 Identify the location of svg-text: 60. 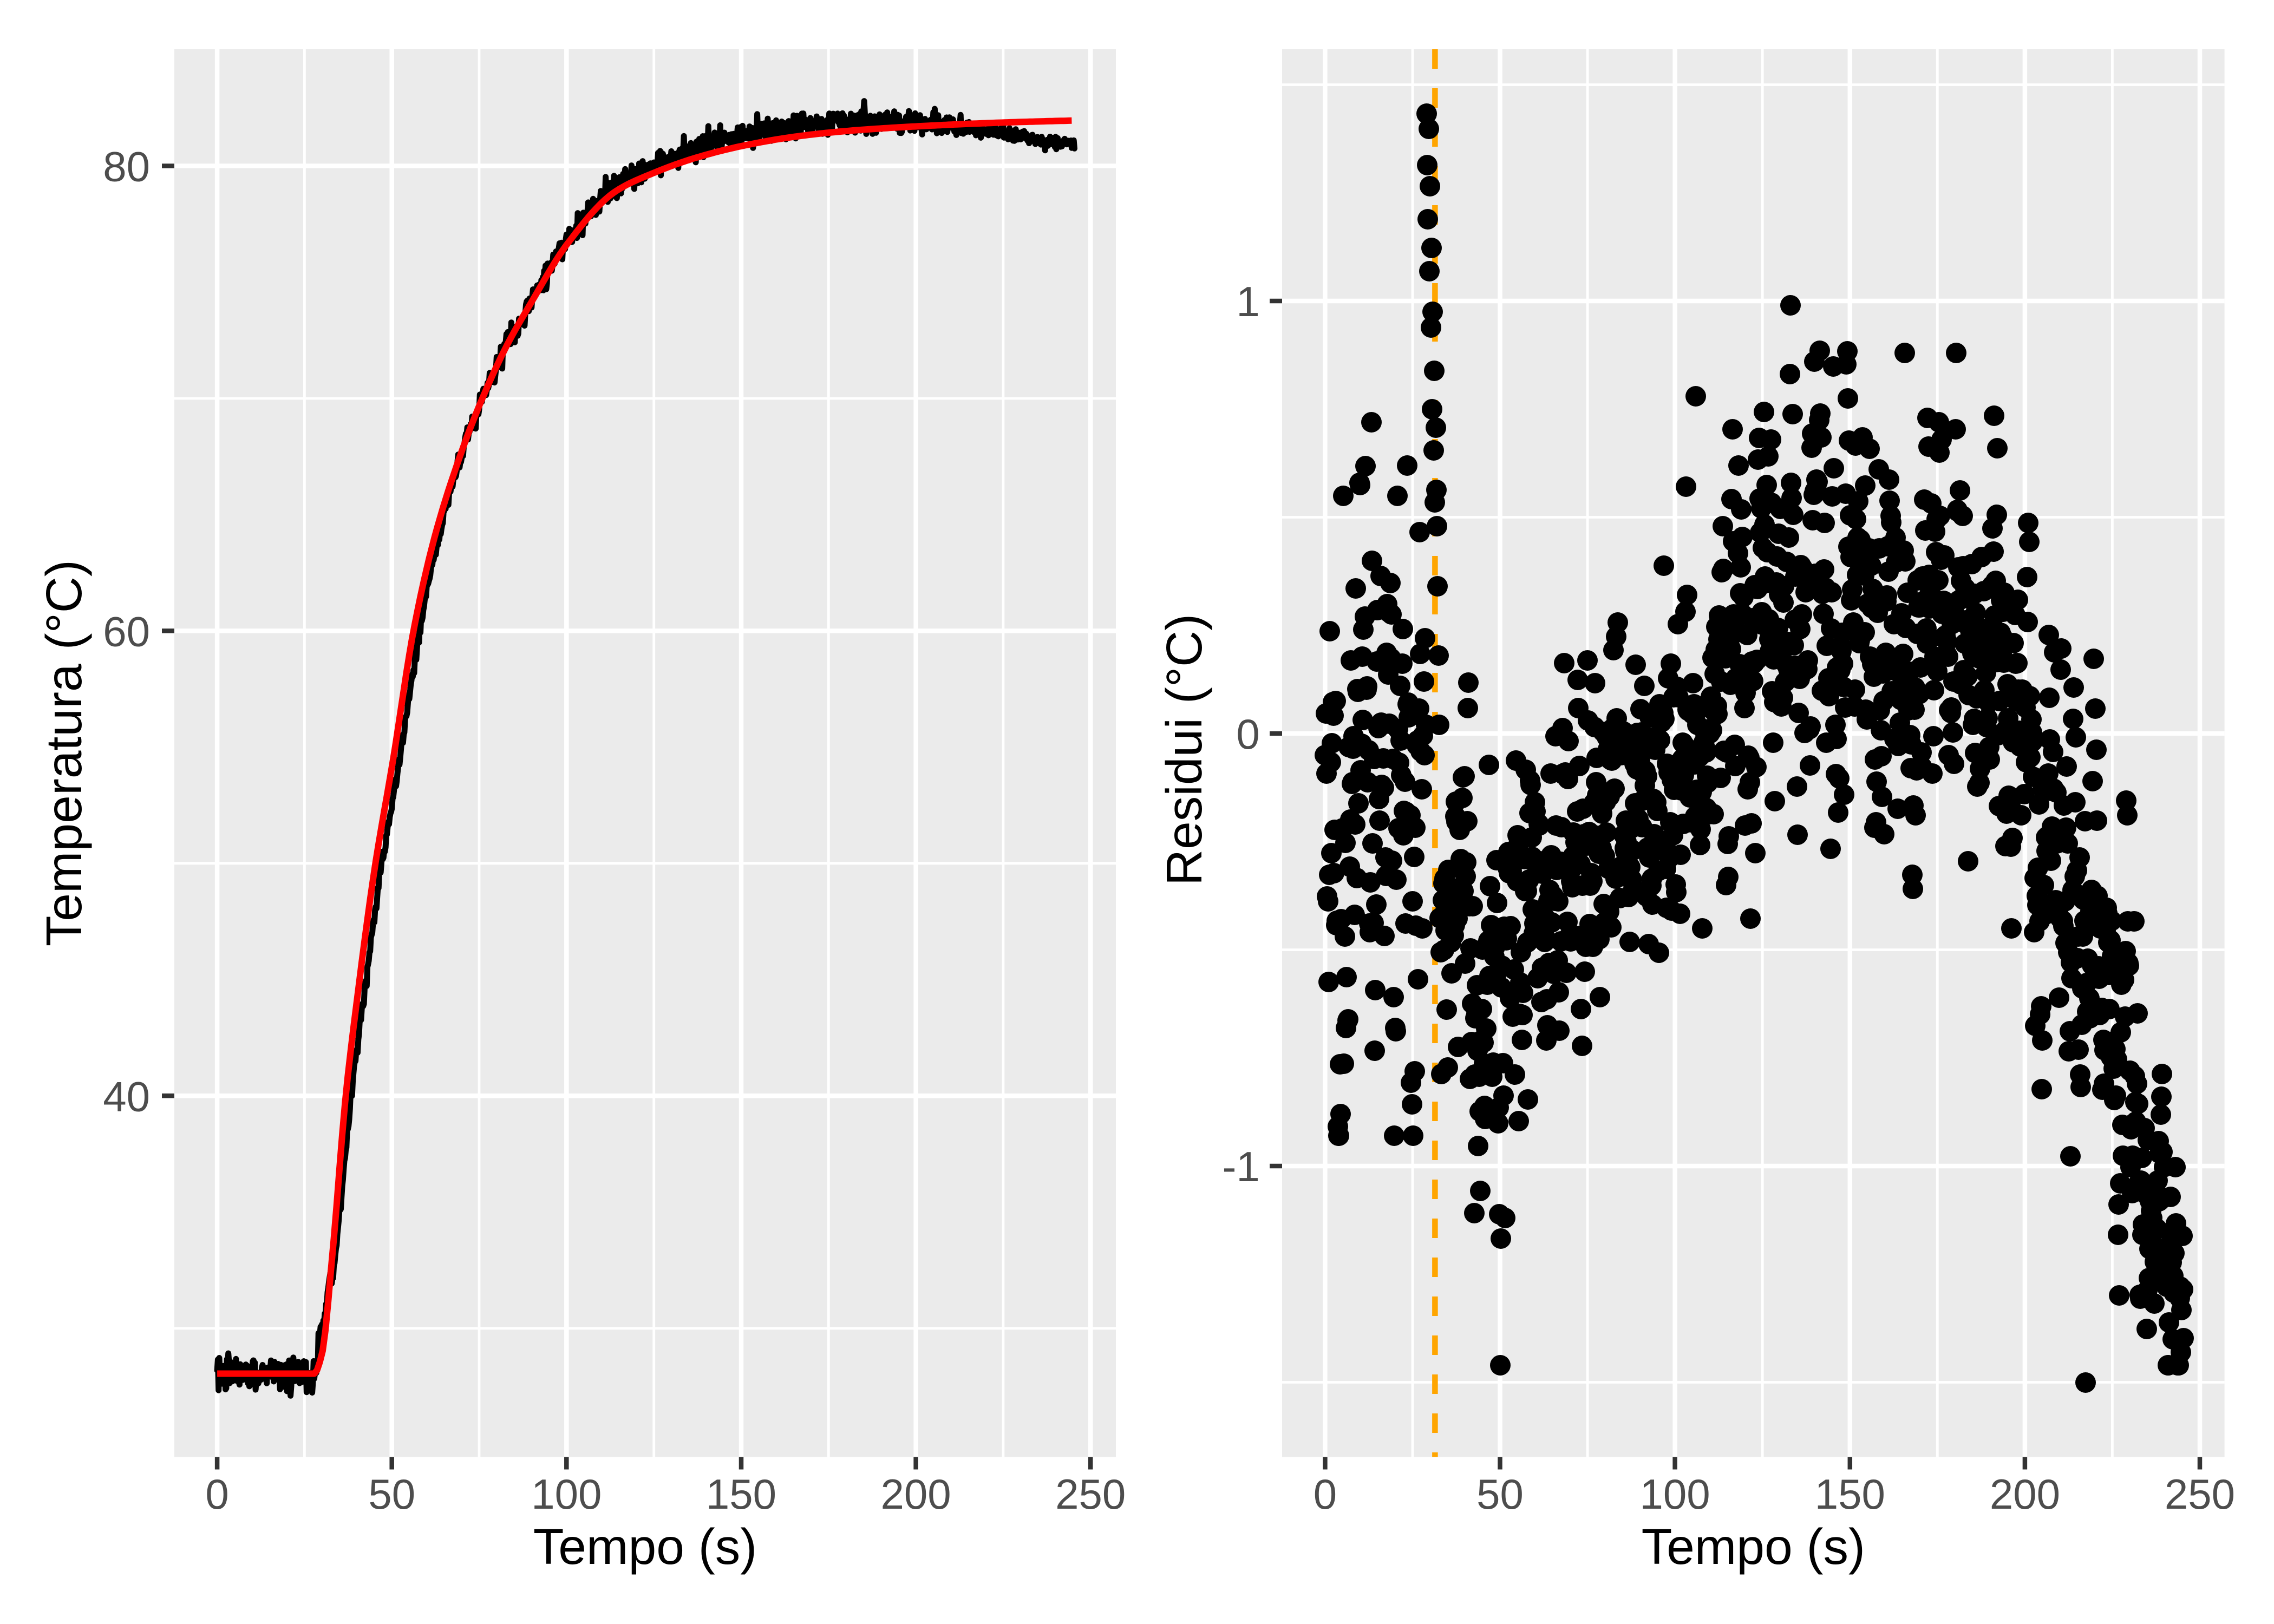
(127, 632).